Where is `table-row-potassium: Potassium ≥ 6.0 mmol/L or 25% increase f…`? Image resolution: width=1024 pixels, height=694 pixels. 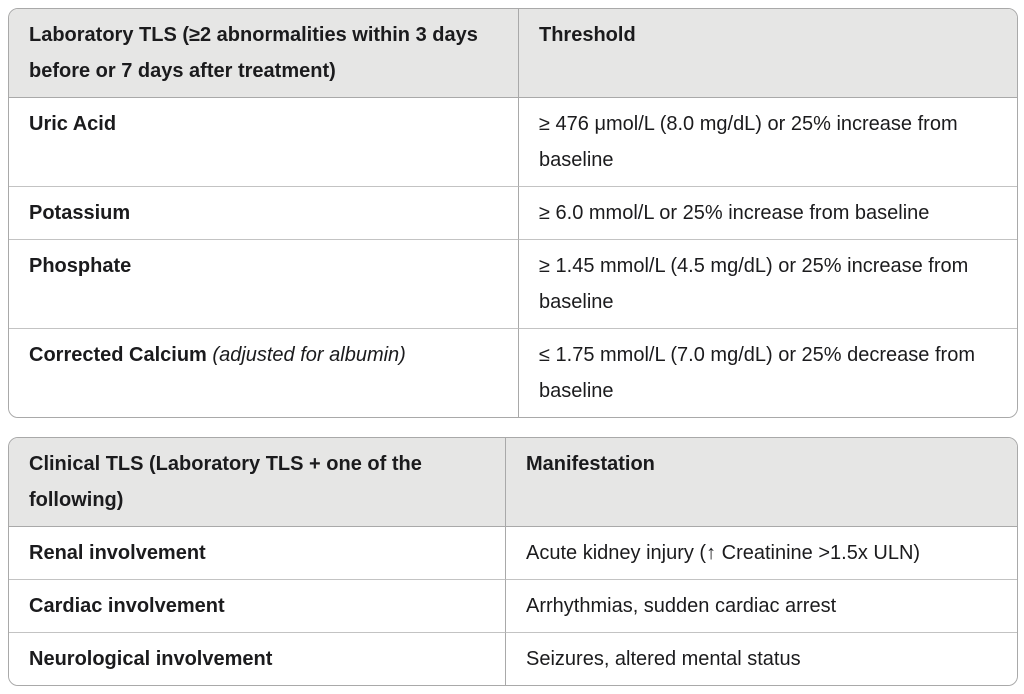 table-row-potassium: Potassium ≥ 6.0 mmol/L or 25% increase f… is located at coordinates (513, 212).